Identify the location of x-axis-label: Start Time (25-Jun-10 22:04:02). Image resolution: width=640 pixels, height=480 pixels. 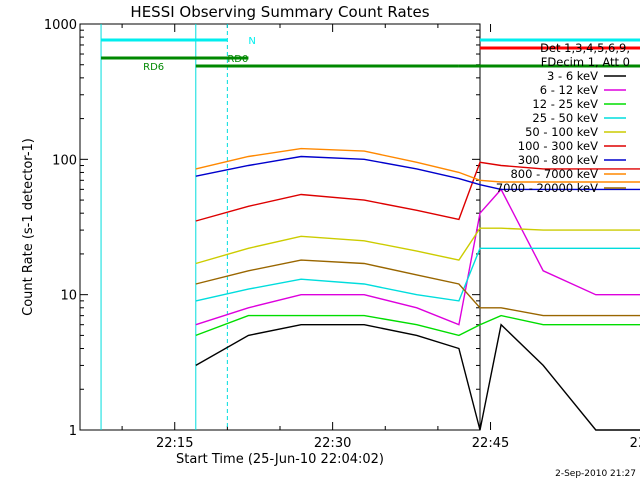
(280, 459).